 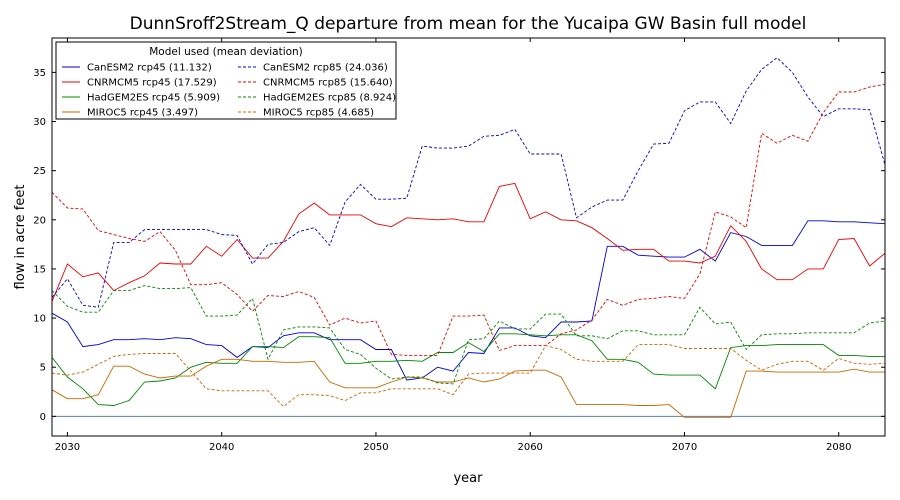 I want to click on x-tick-label: 2070, so click(x=684, y=447).